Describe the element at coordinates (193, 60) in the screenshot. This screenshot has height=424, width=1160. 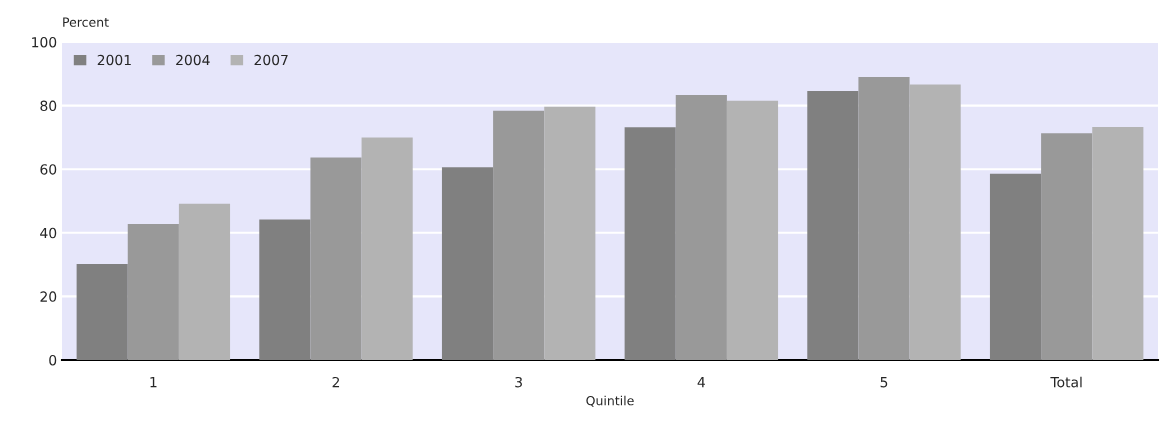
I see `legend-label: 2004` at that location.